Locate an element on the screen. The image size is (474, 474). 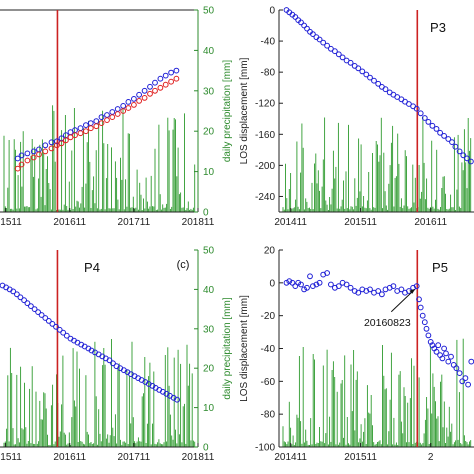
y-tick-label: -60 is located at coordinates (268, 382).